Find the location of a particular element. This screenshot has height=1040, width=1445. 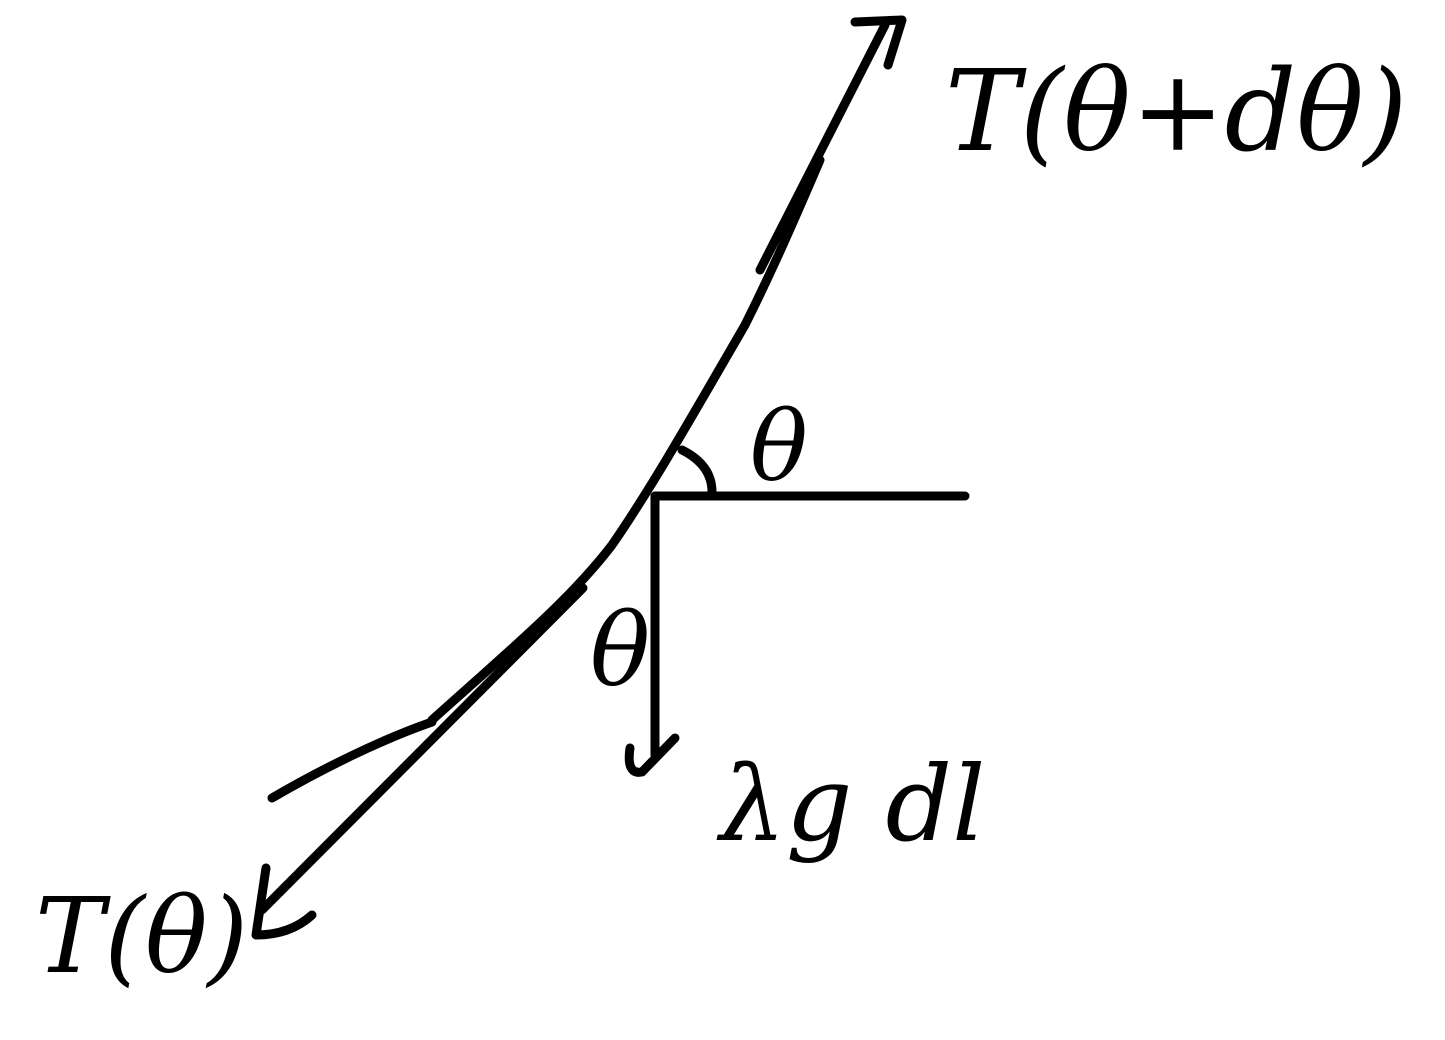

angle-arc is located at coordinates (697, 471).